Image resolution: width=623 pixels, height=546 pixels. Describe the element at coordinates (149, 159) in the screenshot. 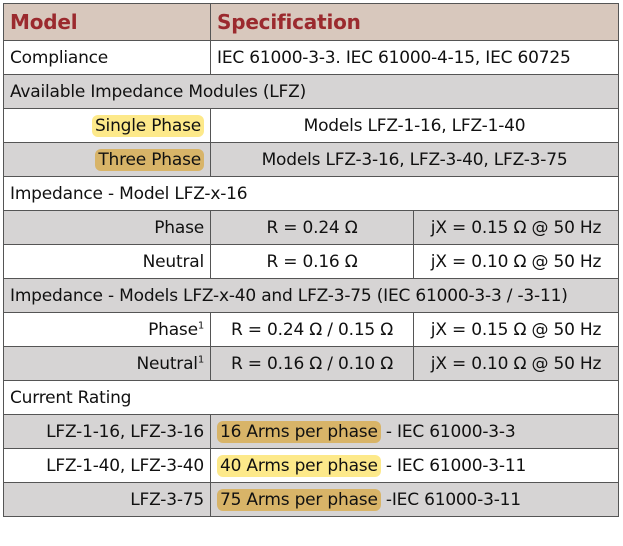

I see `three-phase-label: Three Phase` at that location.